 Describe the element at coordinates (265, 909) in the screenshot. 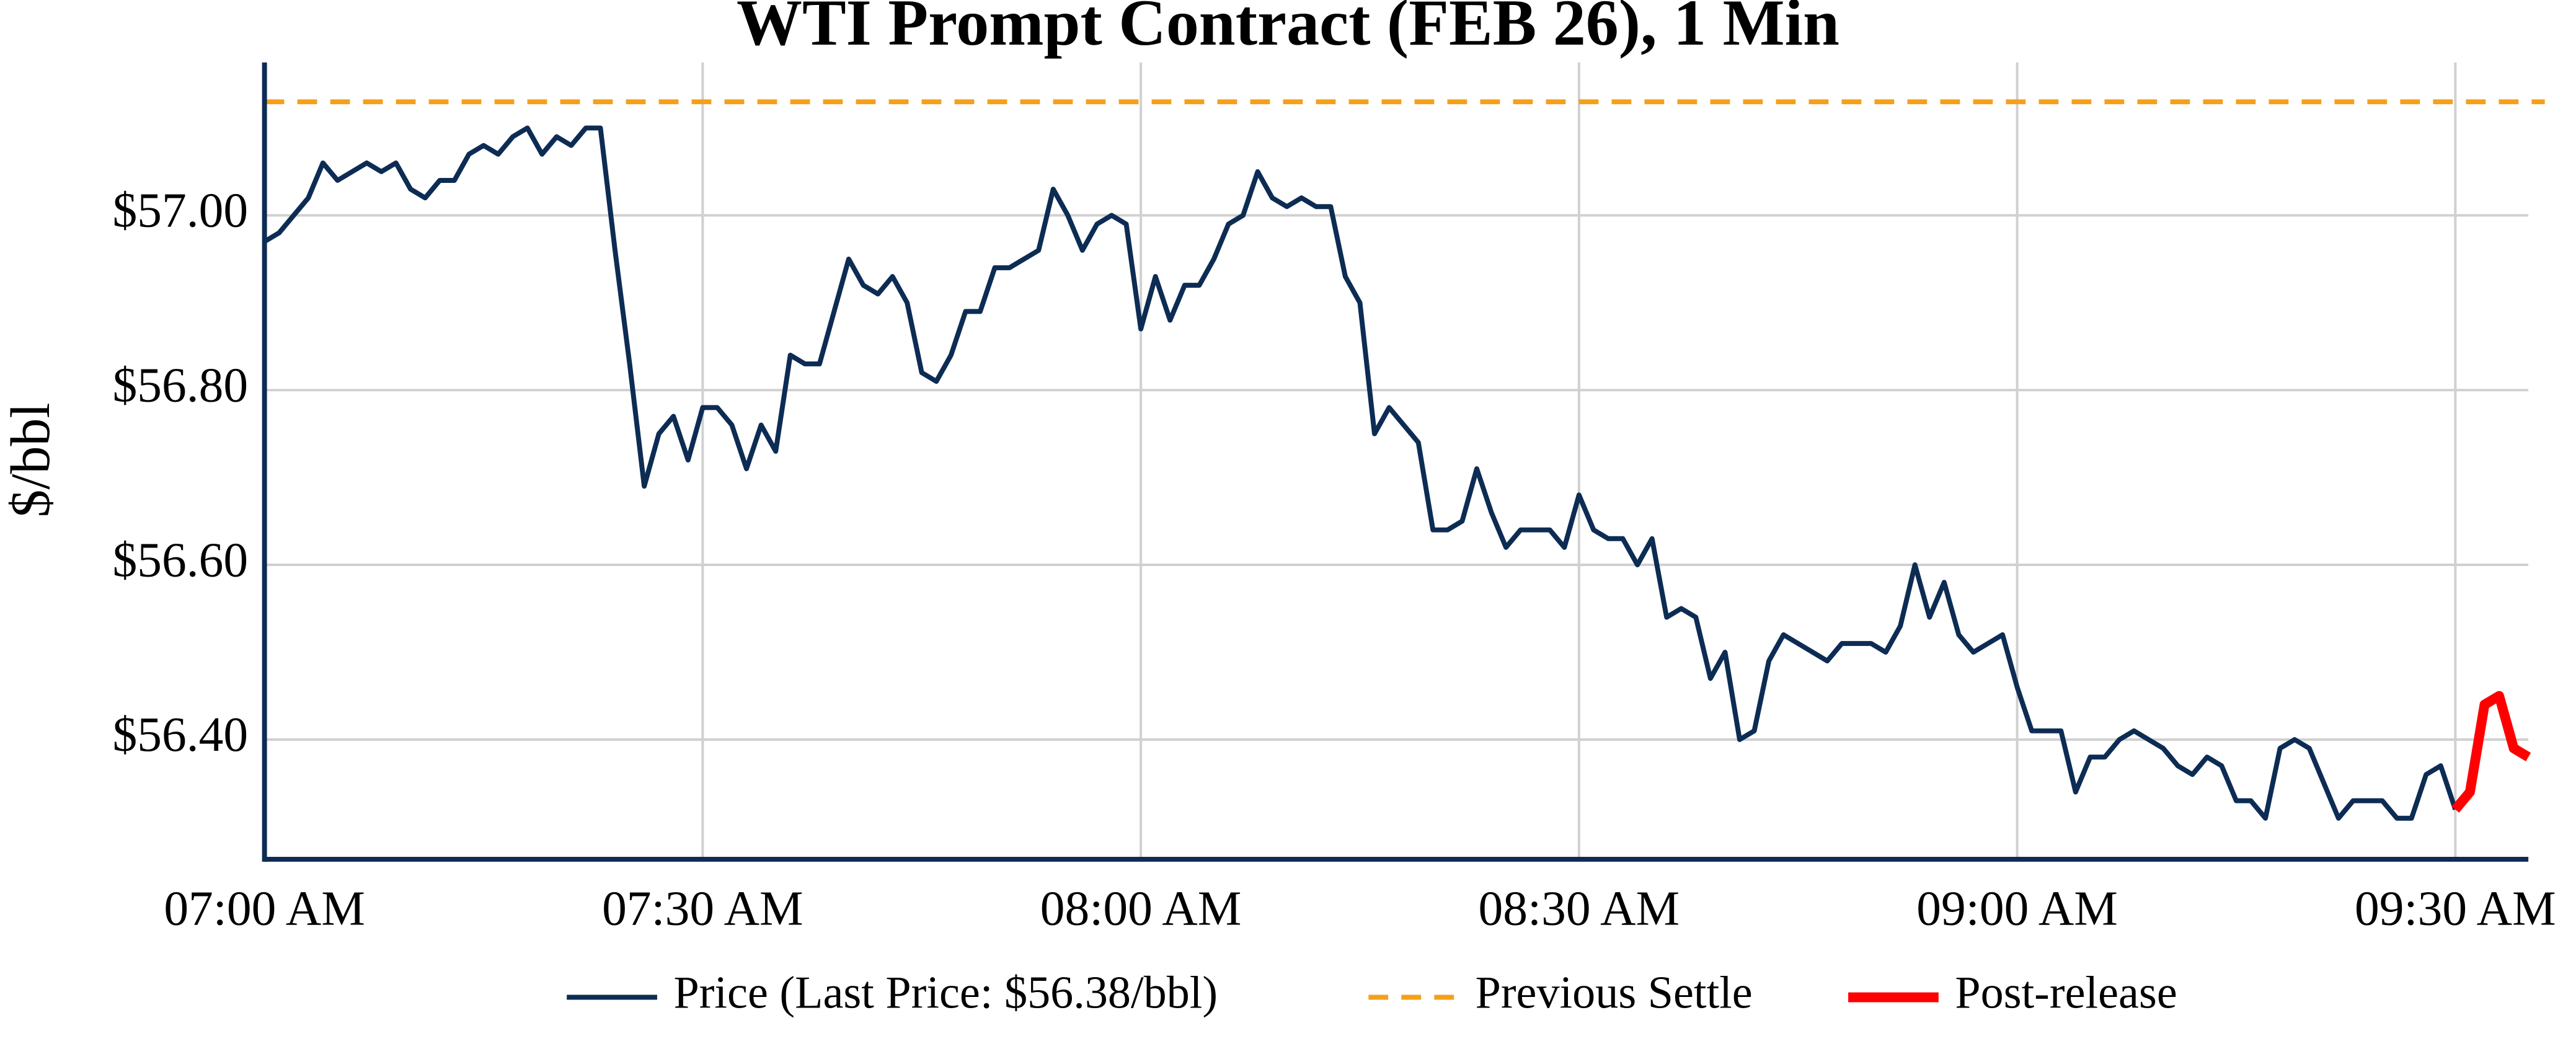

I see `x-tick-label: 07:00 AM` at that location.